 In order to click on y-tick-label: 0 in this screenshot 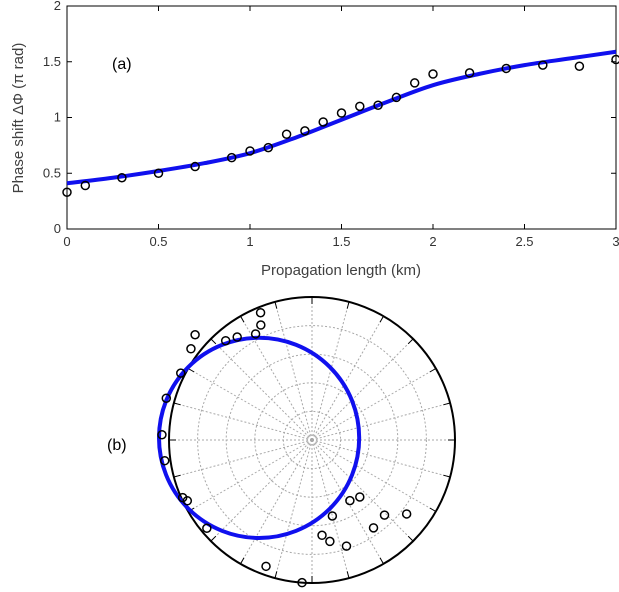, I will do `click(57, 228)`.